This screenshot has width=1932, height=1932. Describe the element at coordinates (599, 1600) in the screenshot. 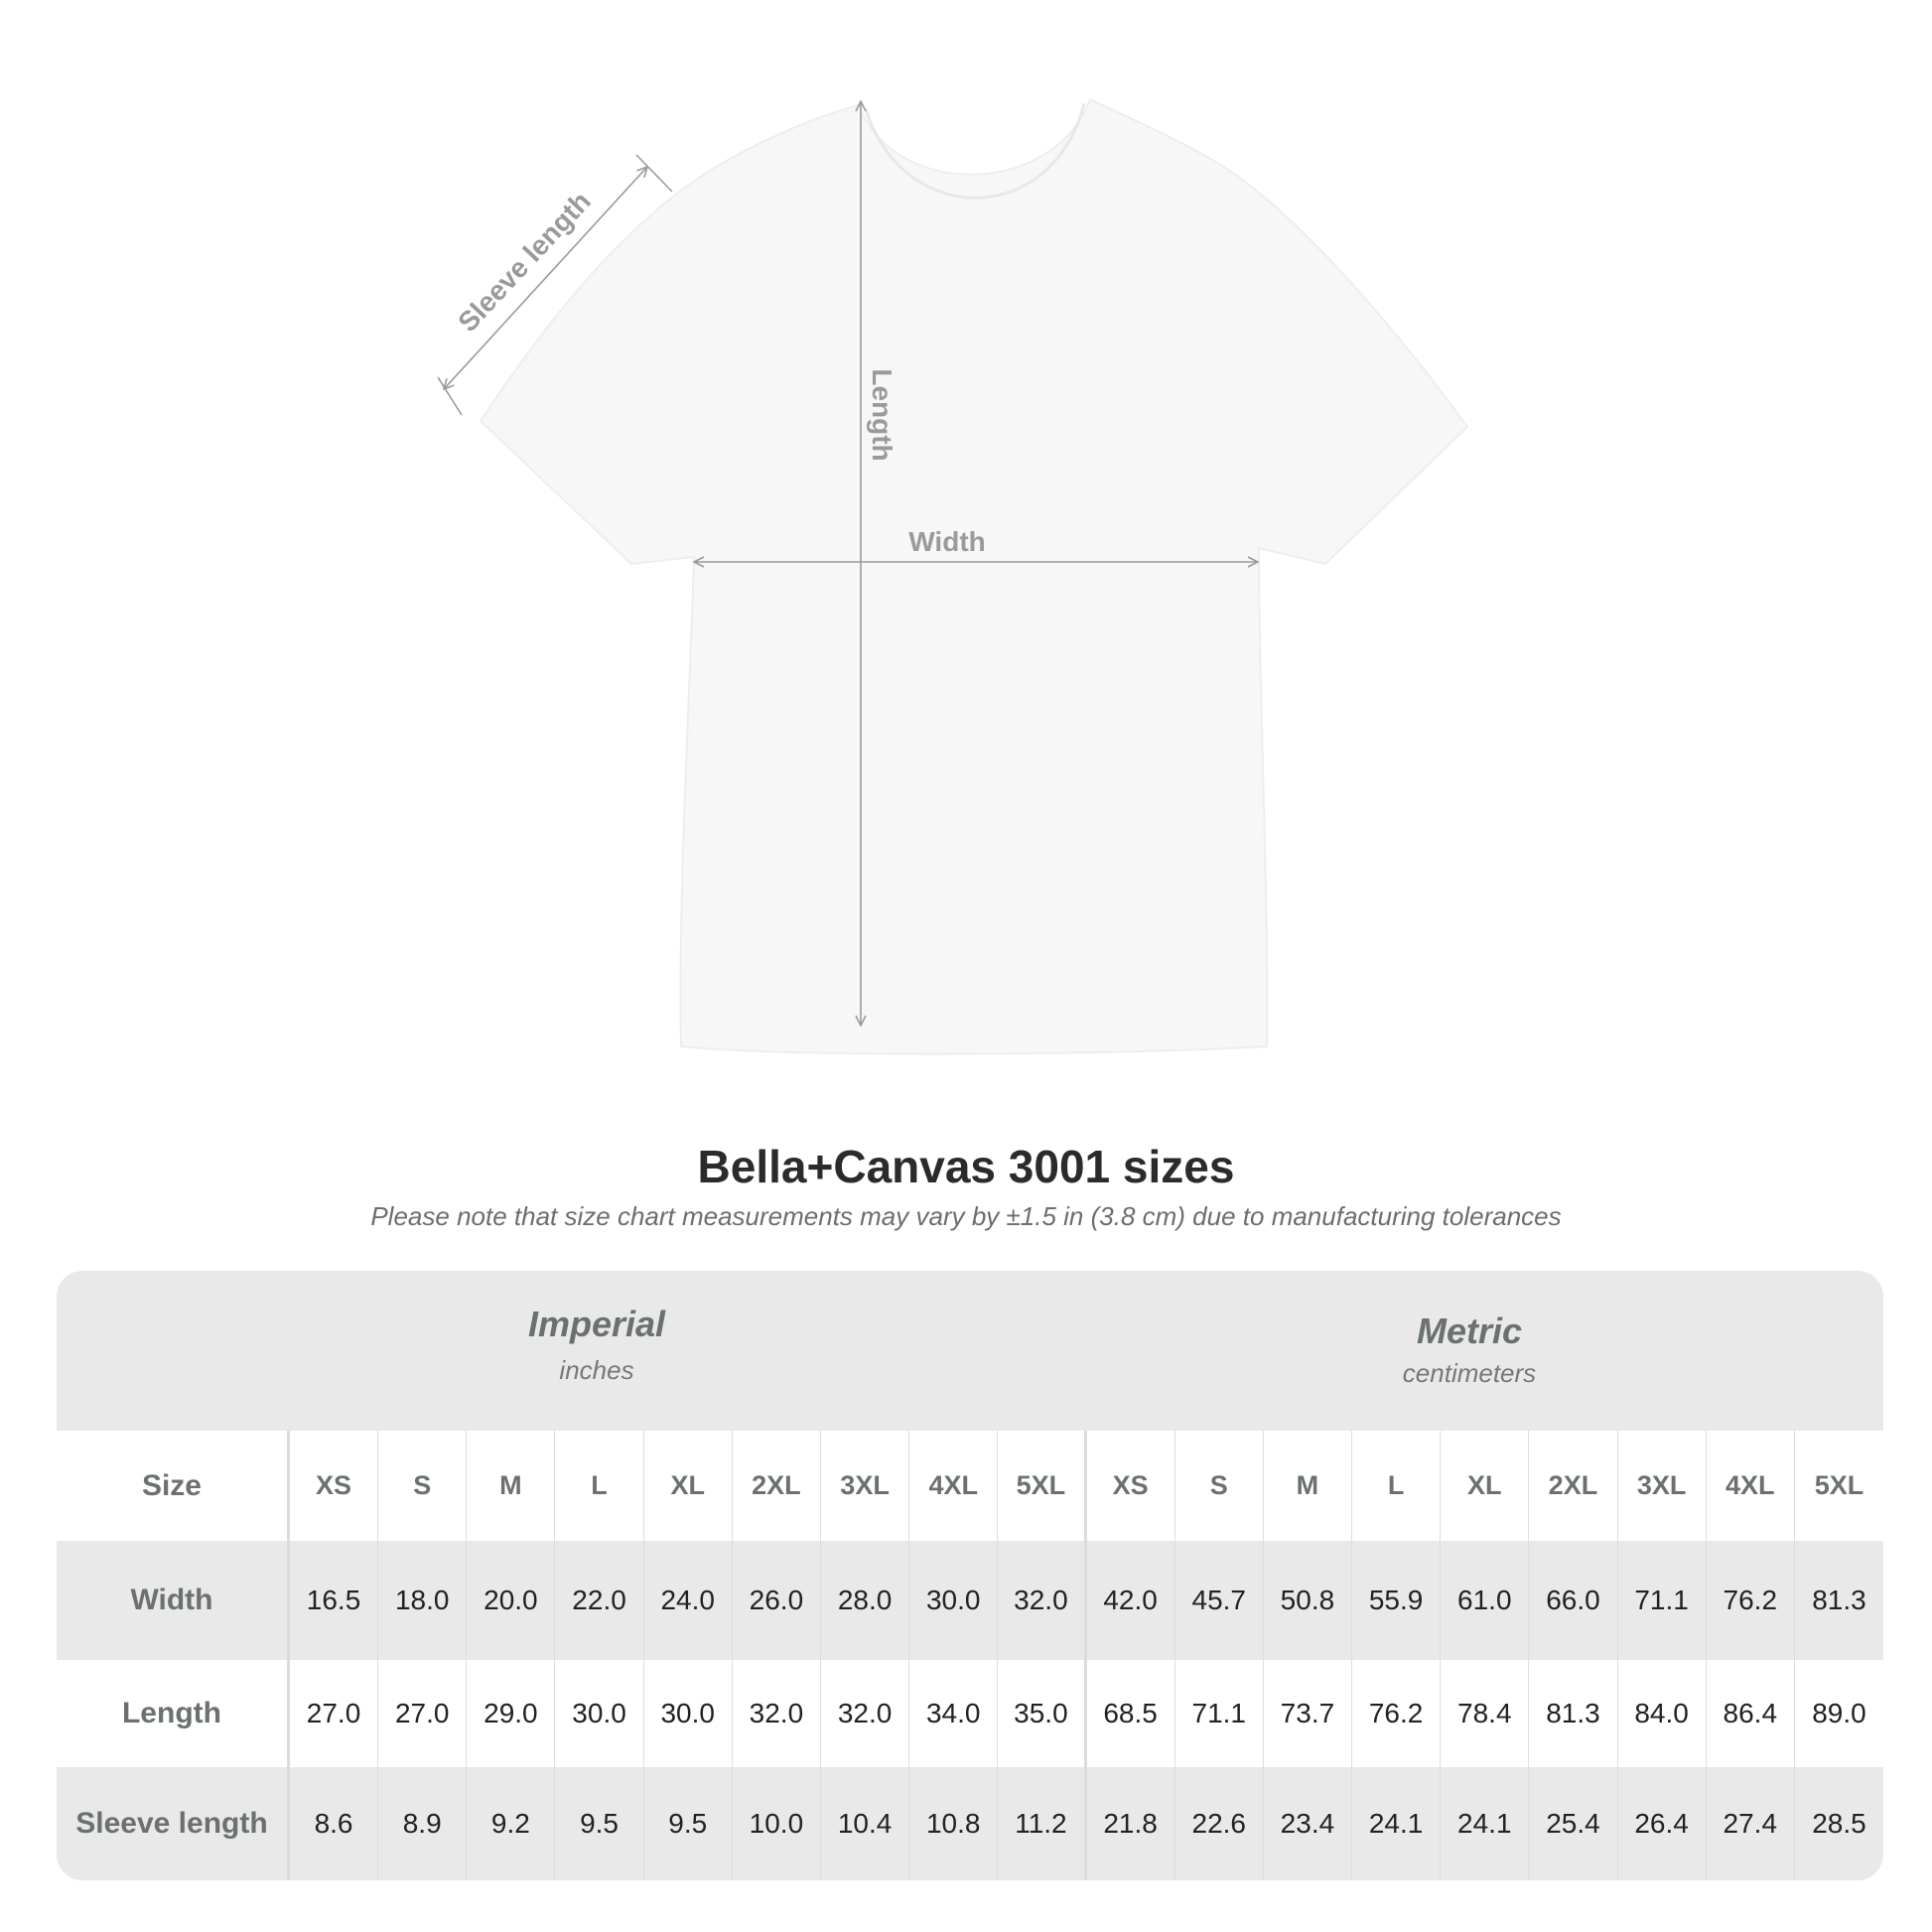

I see `imperial-cell: 22.0` at that location.